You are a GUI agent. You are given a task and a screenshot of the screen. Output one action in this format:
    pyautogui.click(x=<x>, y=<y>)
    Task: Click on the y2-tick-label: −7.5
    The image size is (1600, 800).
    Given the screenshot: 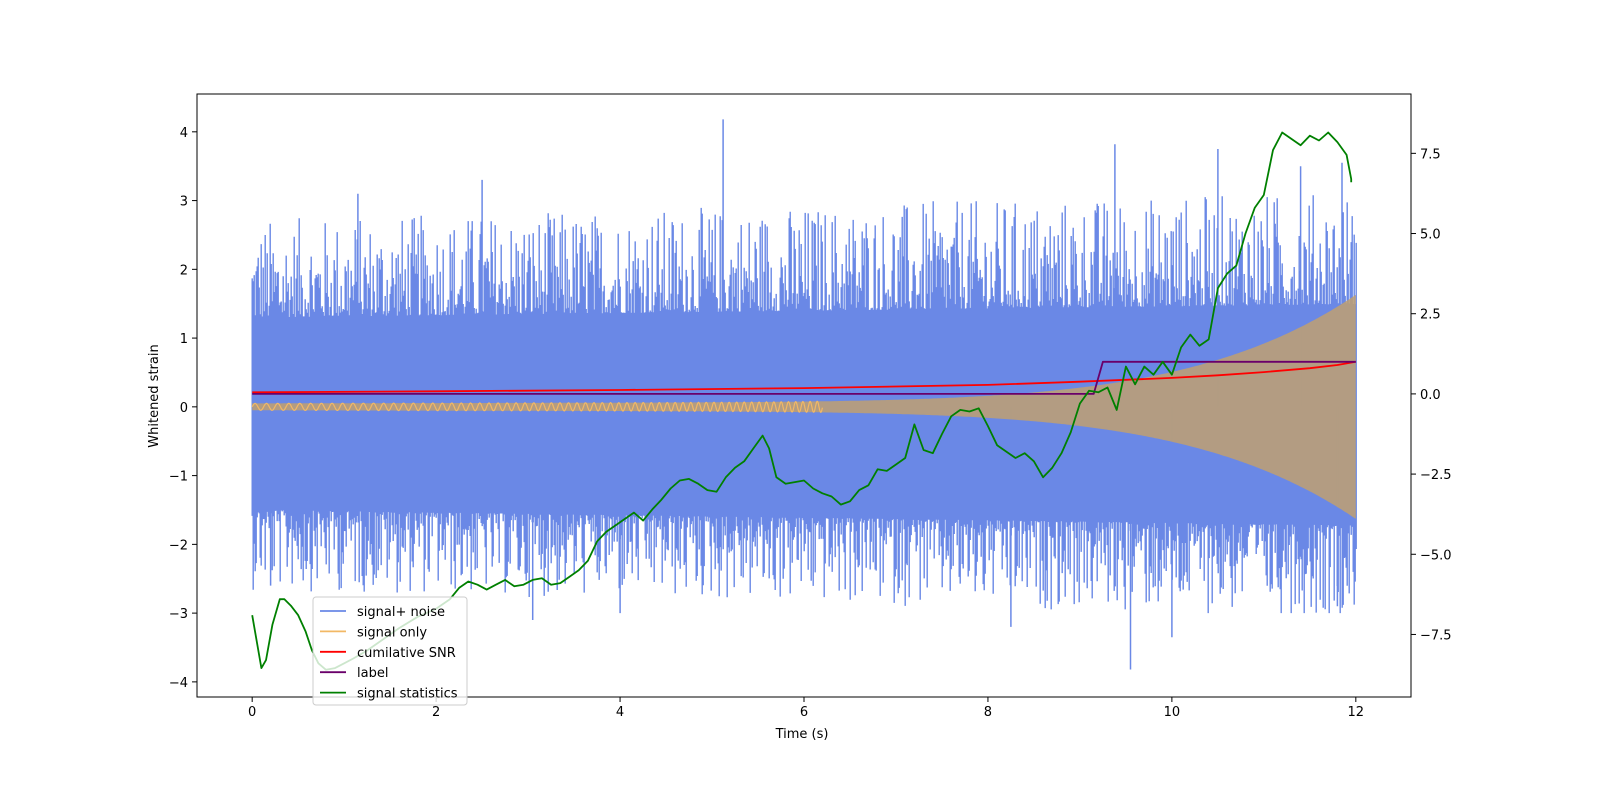 What is the action you would take?
    pyautogui.click(x=1436, y=635)
    